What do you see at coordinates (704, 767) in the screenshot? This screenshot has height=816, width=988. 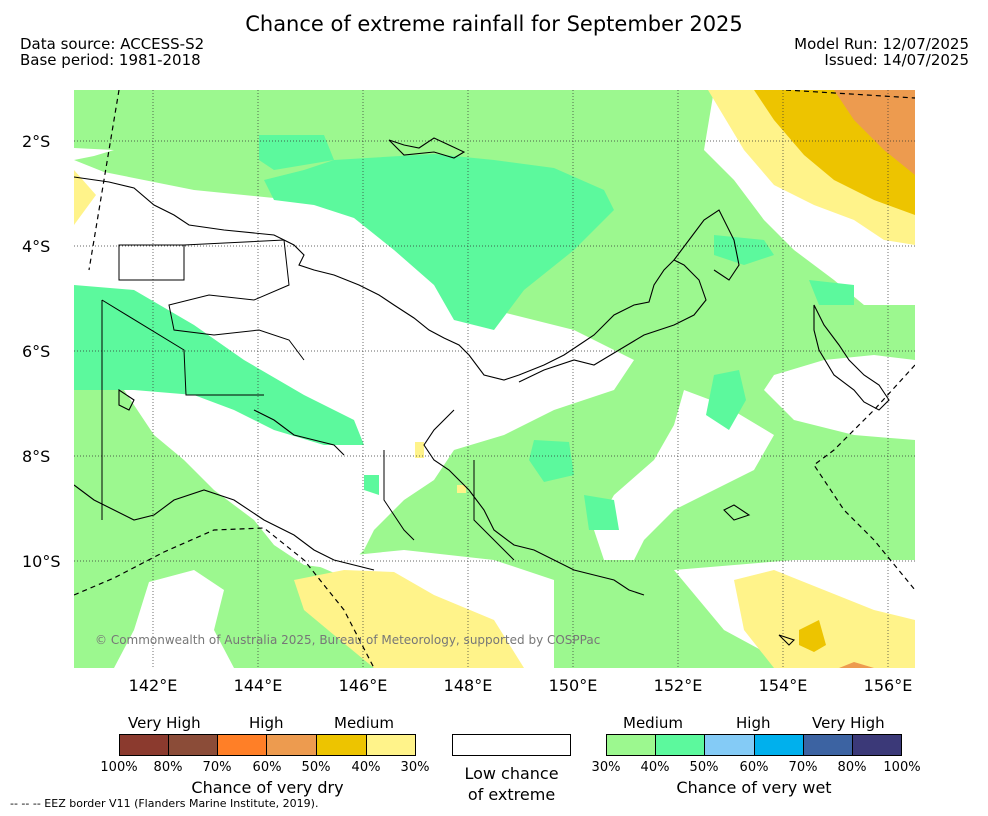 I see `legend-wet-pct: 50%` at bounding box center [704, 767].